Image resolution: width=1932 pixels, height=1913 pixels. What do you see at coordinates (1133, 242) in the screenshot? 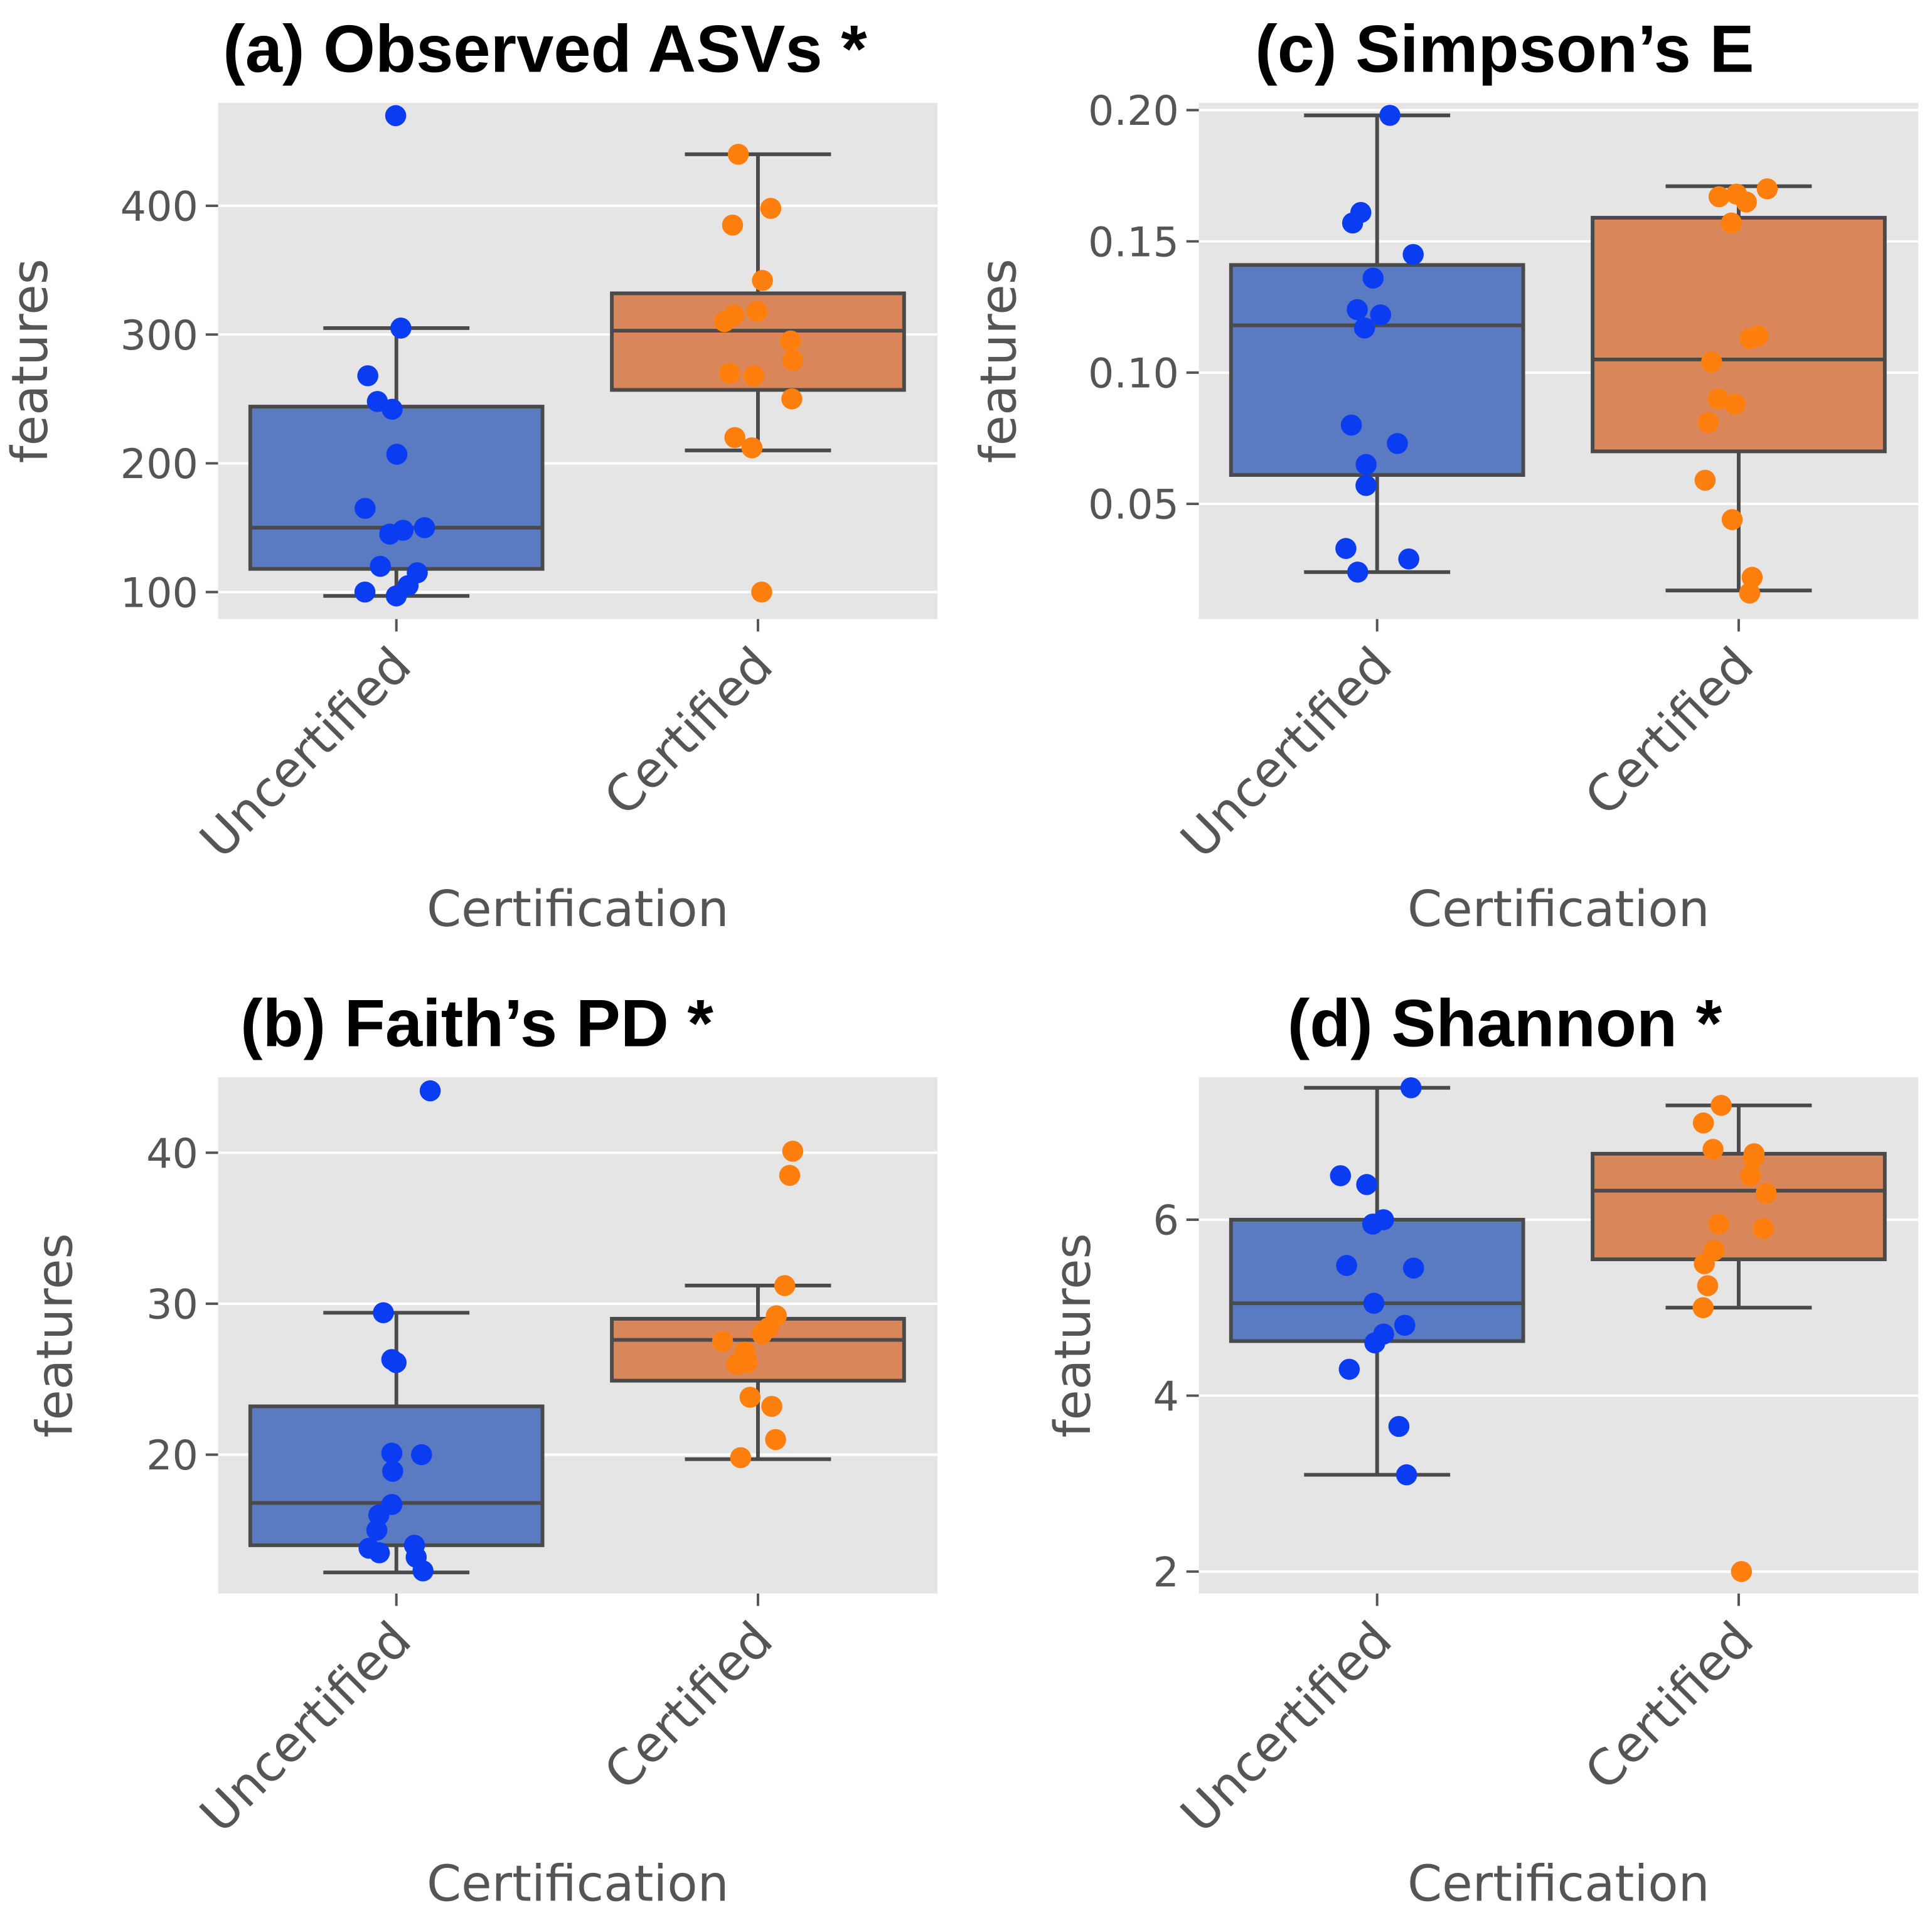
I see `y-tick-label: 0.15` at bounding box center [1133, 242].